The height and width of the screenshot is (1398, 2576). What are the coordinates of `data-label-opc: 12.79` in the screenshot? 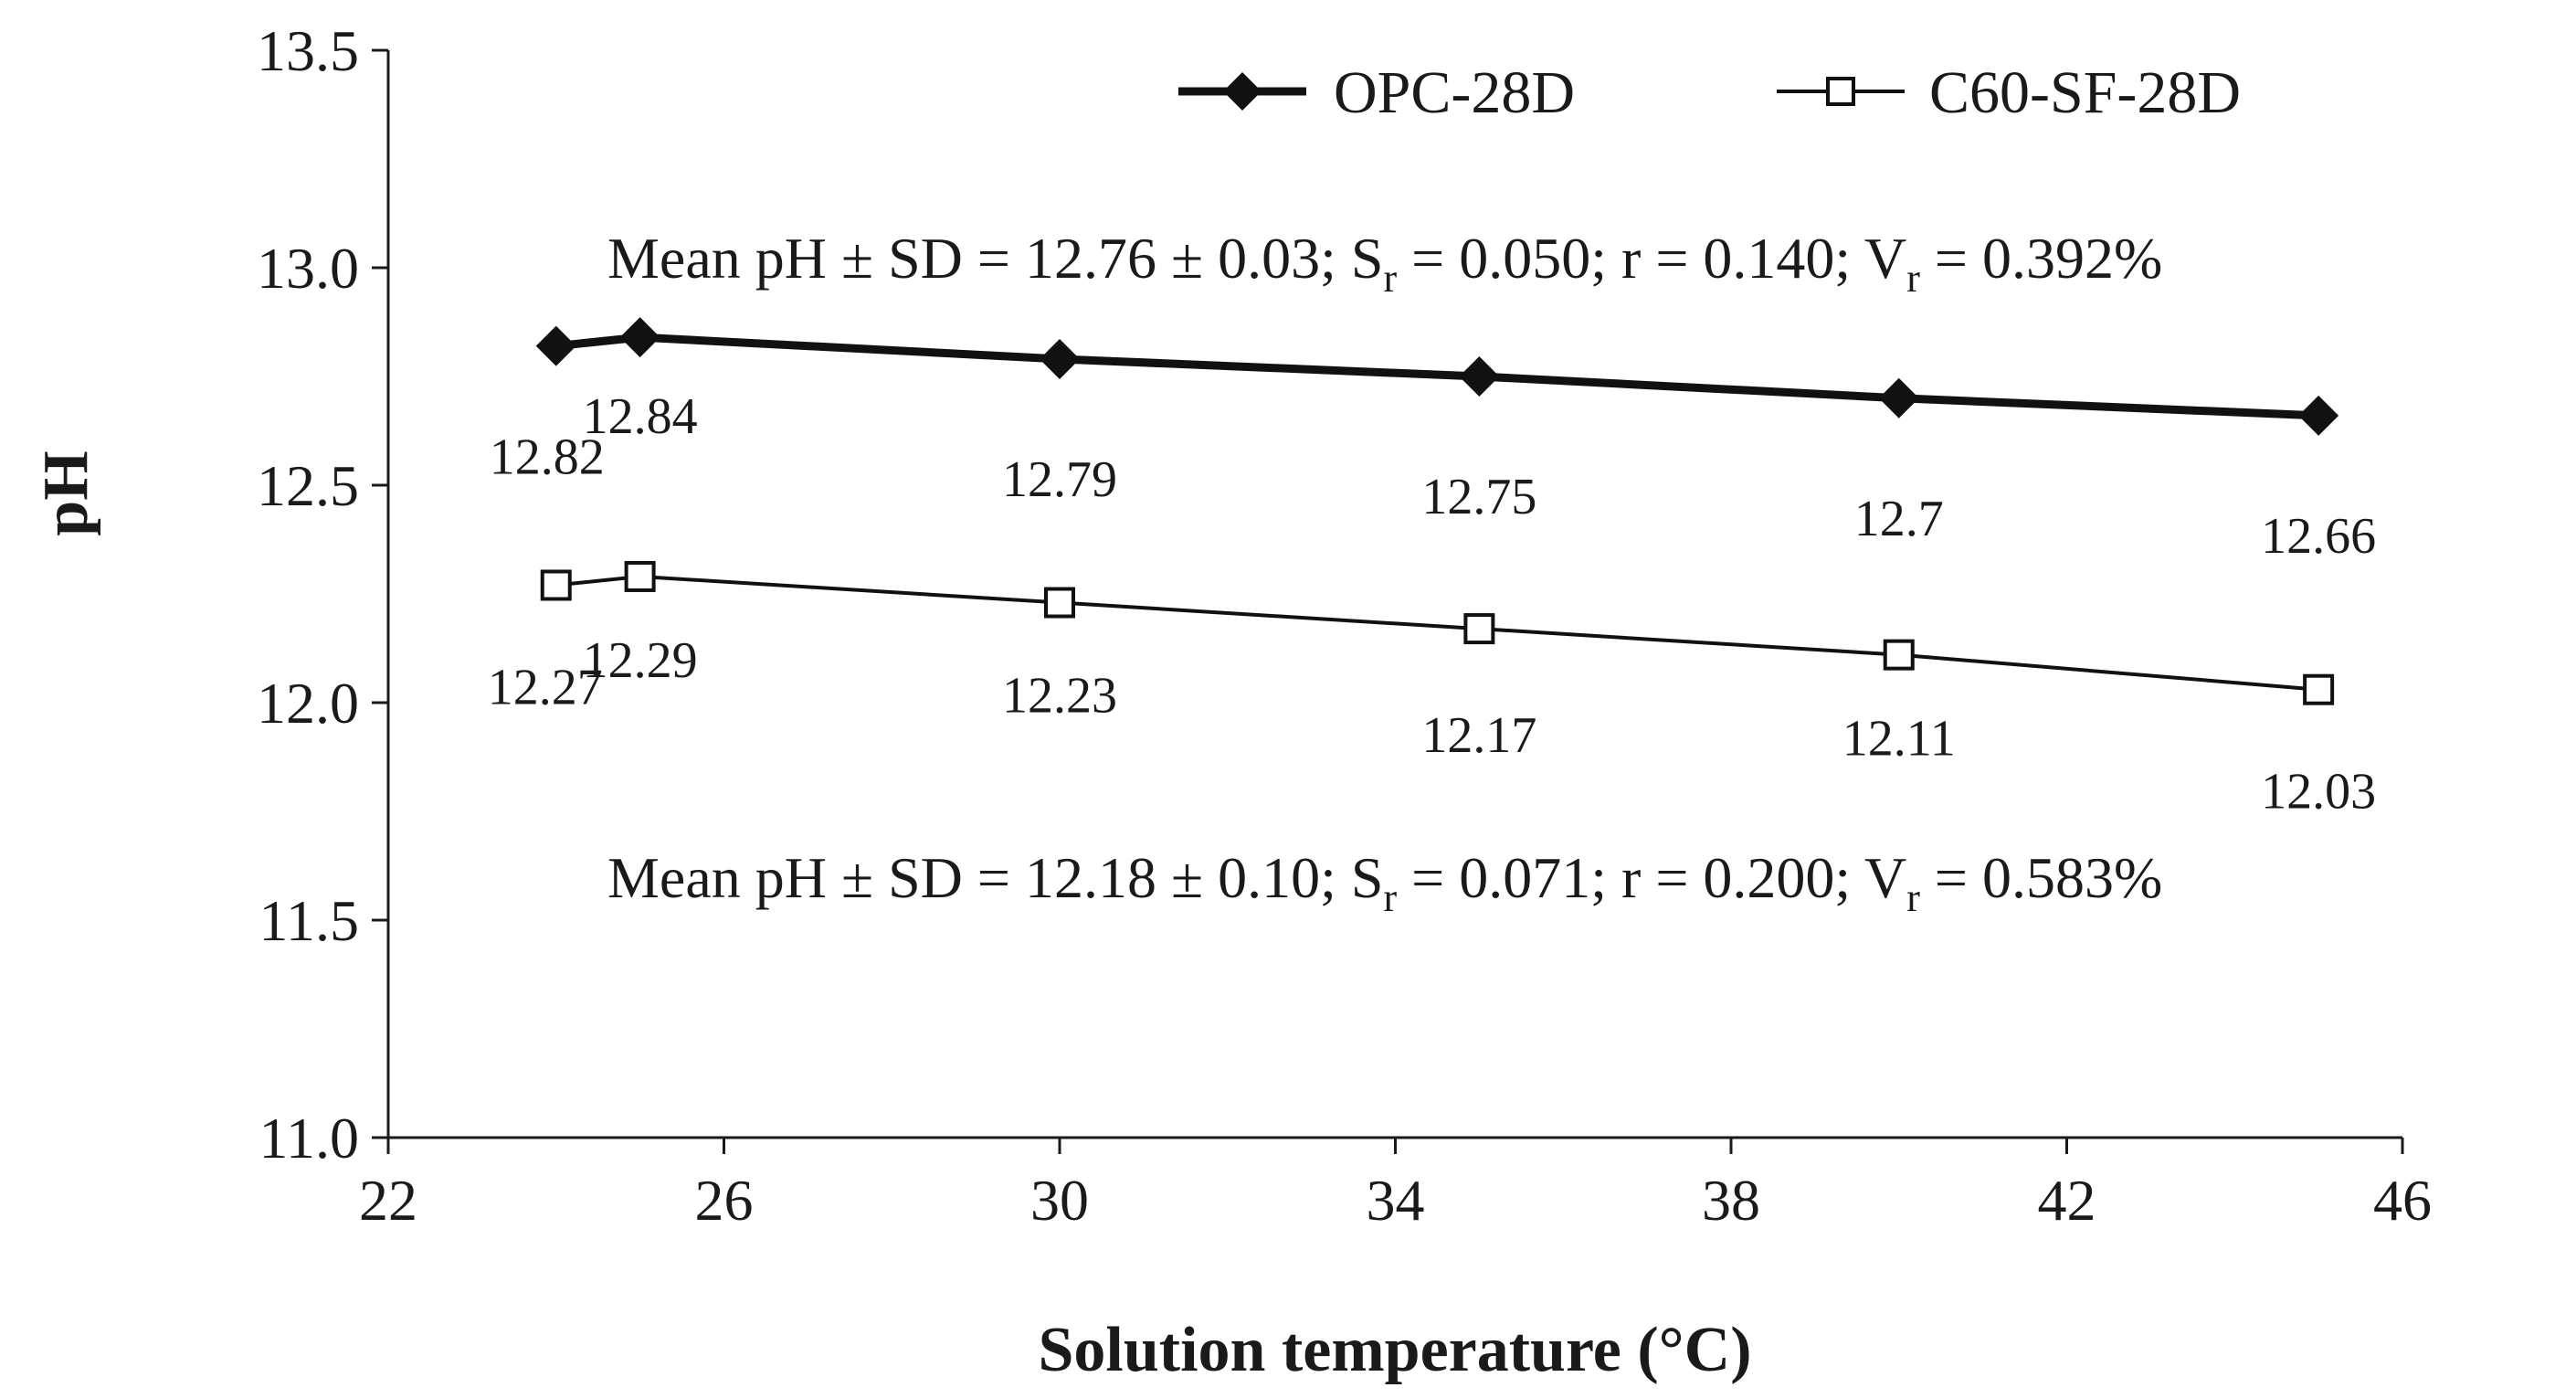 It's located at (1059, 479).